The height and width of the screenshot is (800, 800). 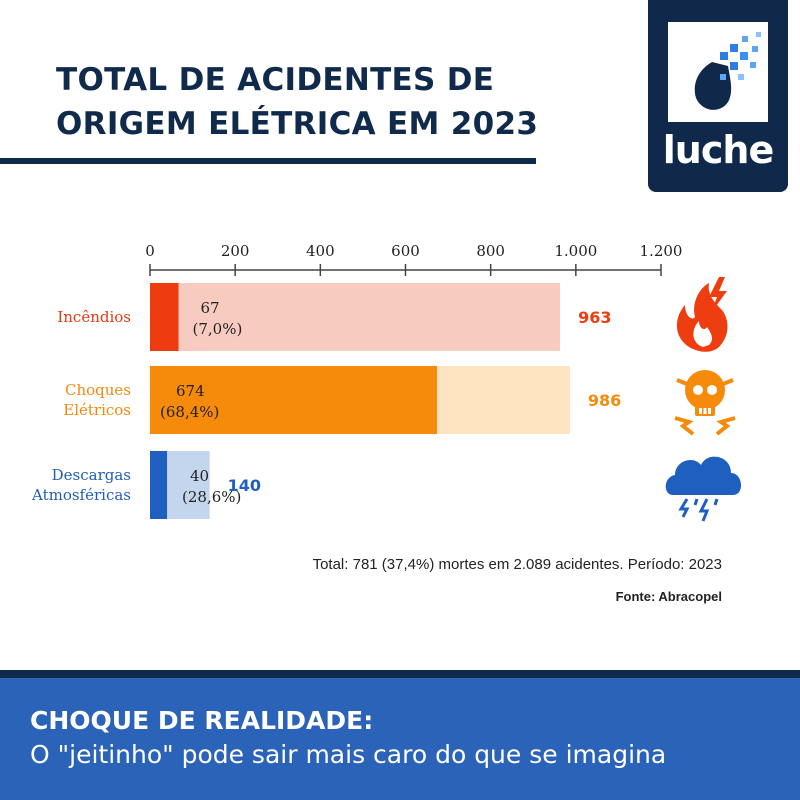 I want to click on title-underline, so click(x=268, y=161).